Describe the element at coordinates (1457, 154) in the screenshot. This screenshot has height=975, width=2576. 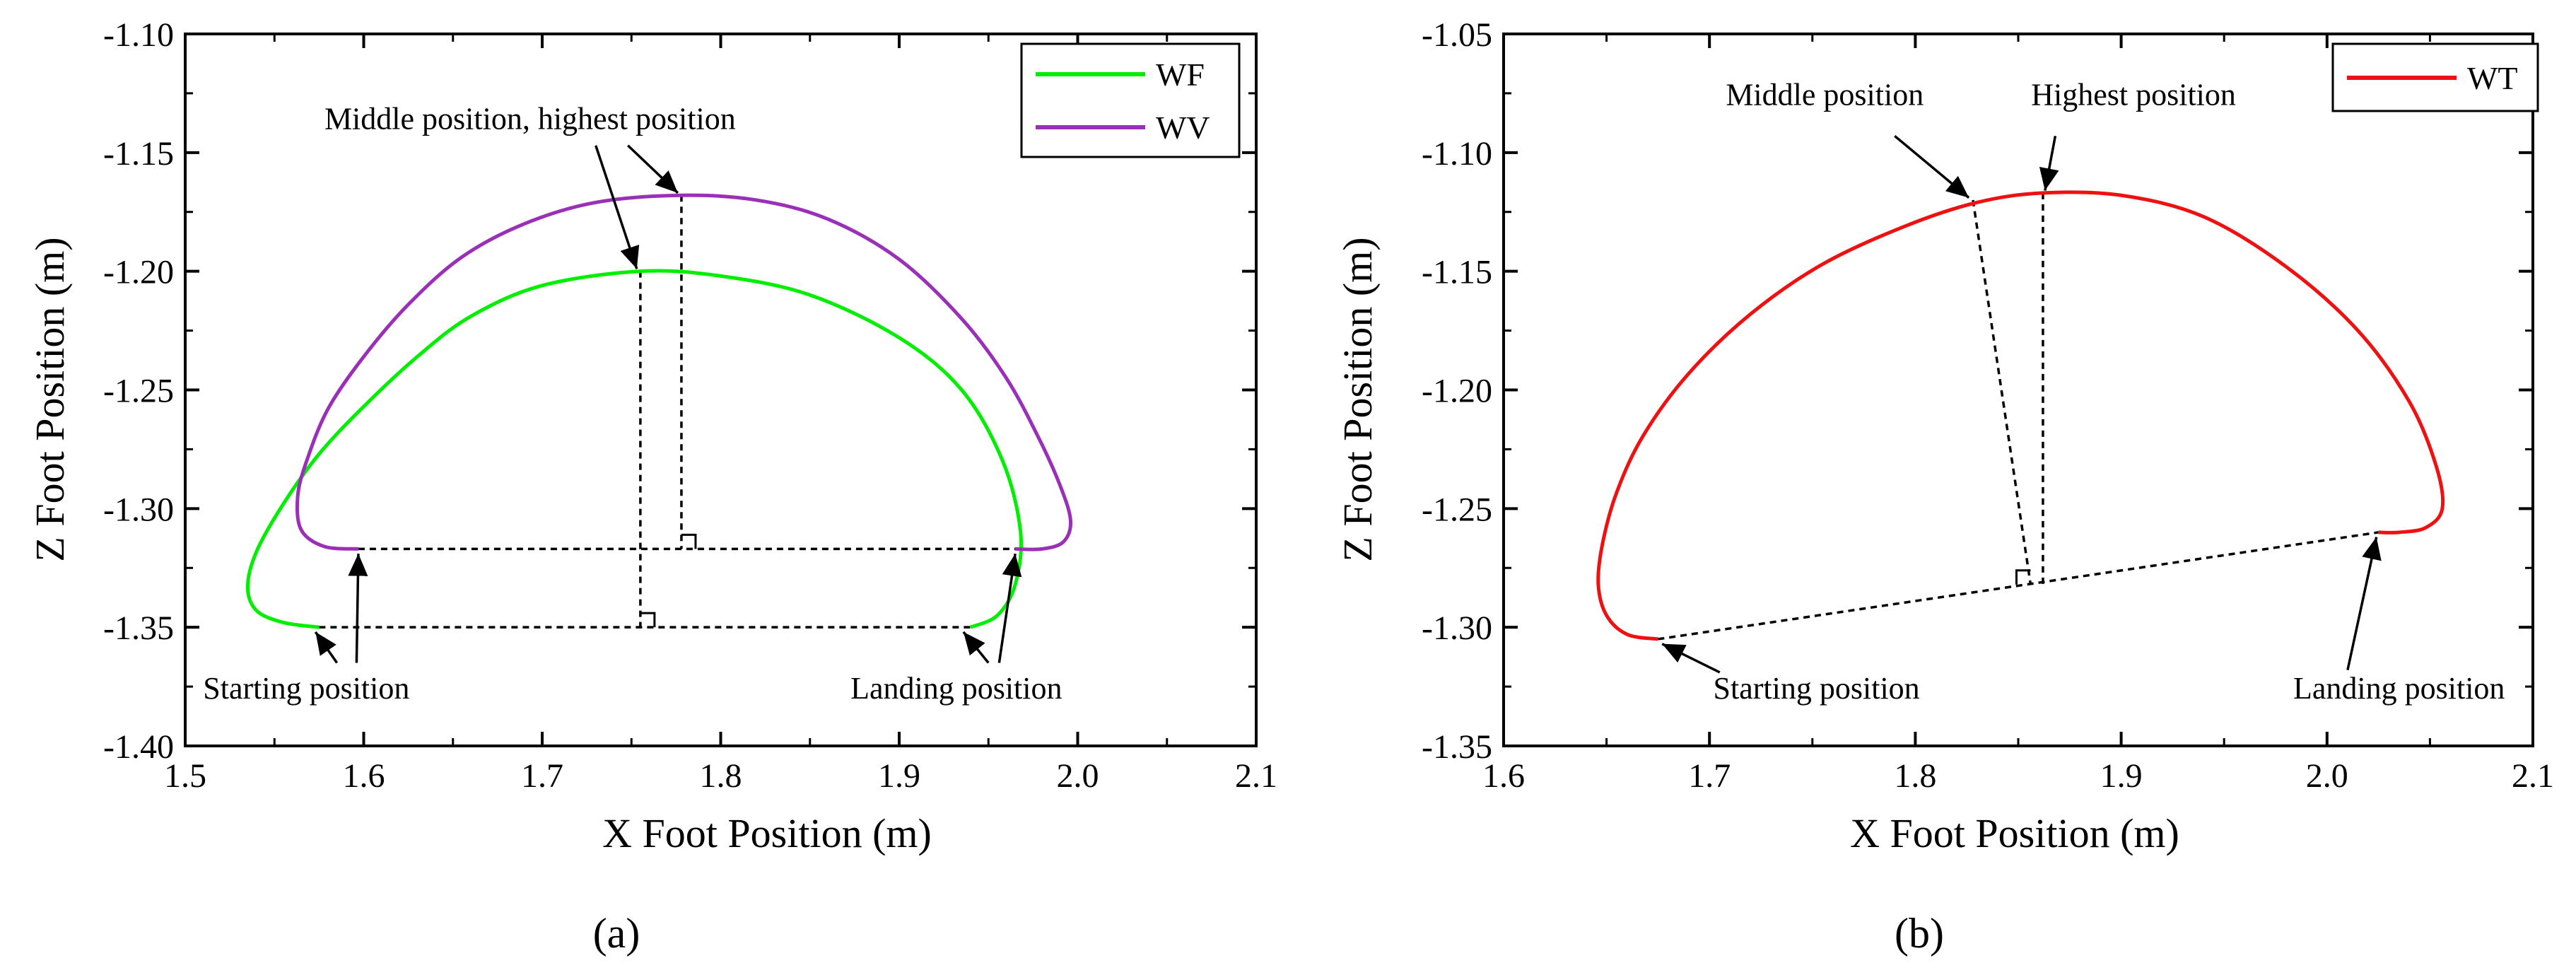
I see `panel-b-ytick-label: -1.10` at that location.